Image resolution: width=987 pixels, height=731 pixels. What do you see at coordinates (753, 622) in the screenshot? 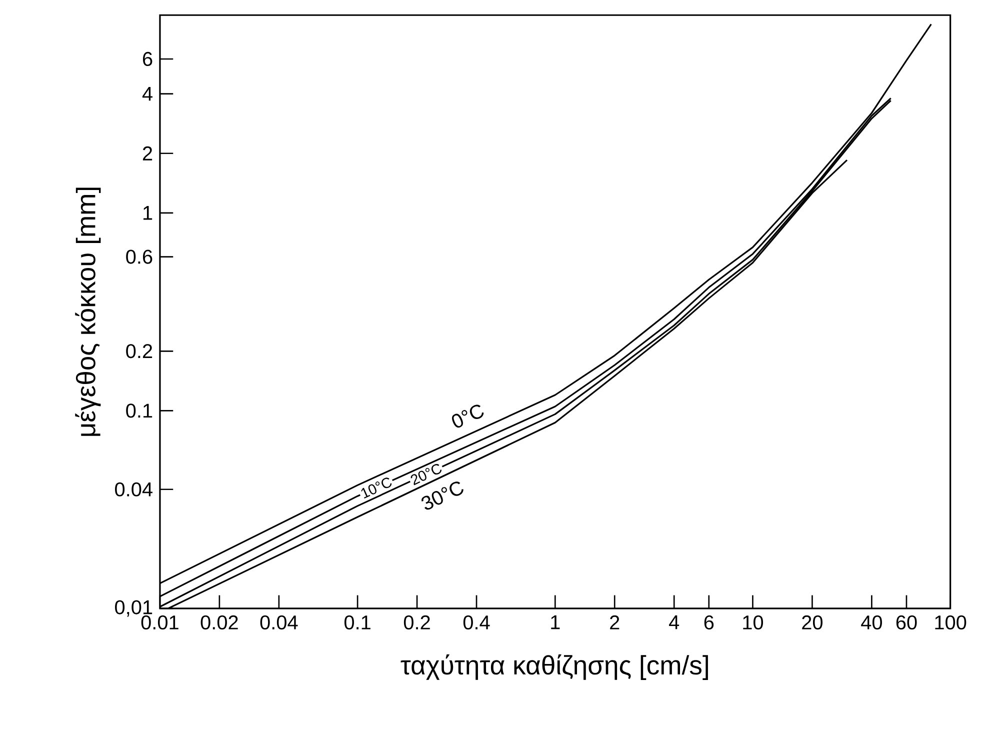
I see `x-tick-label: 10` at bounding box center [753, 622].